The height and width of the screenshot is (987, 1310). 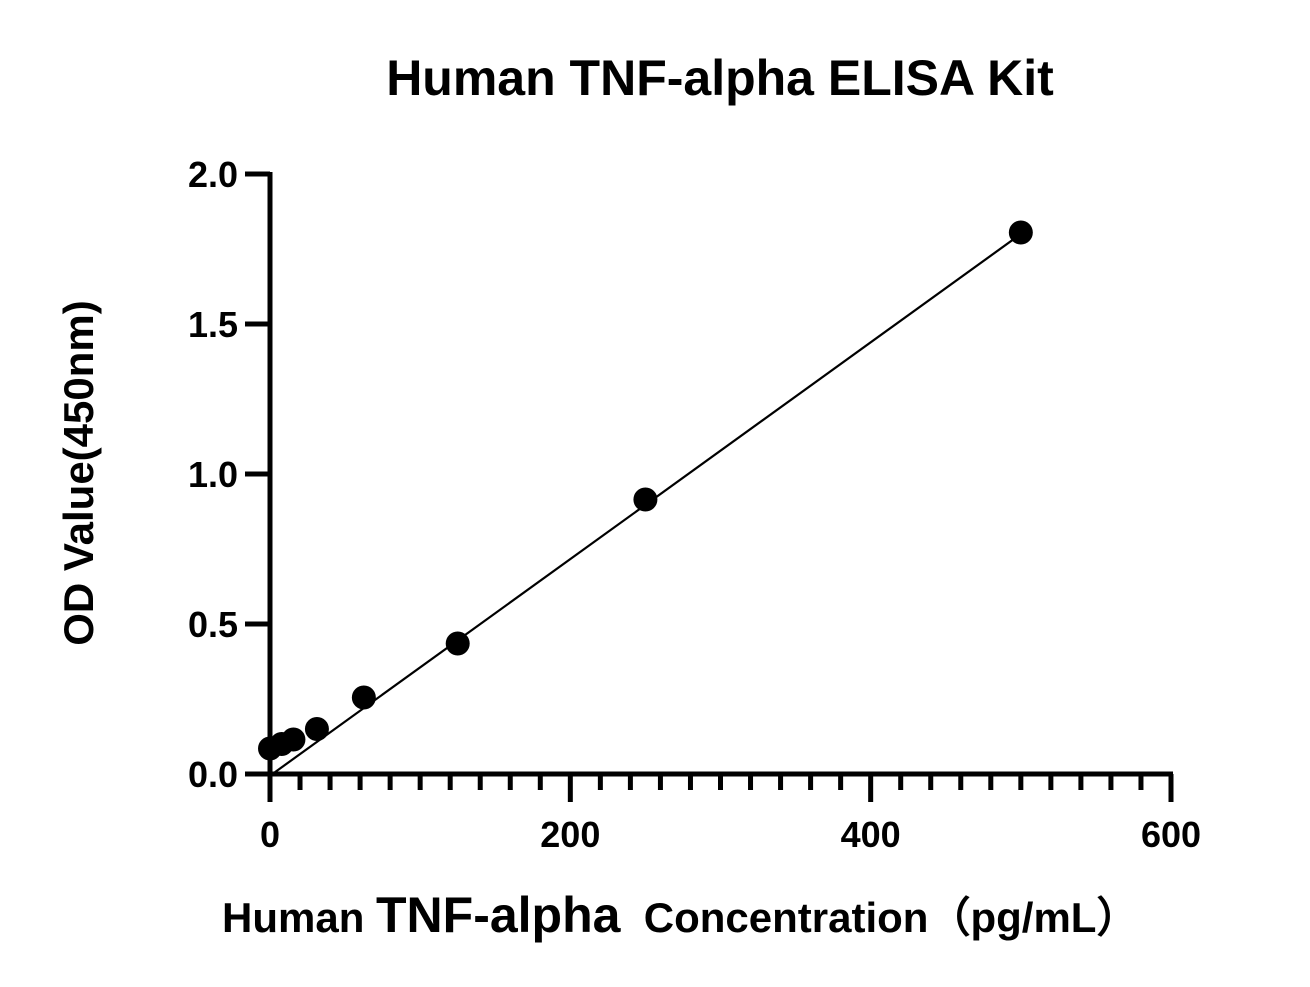 I want to click on x-tick-label: 400, so click(x=871, y=834).